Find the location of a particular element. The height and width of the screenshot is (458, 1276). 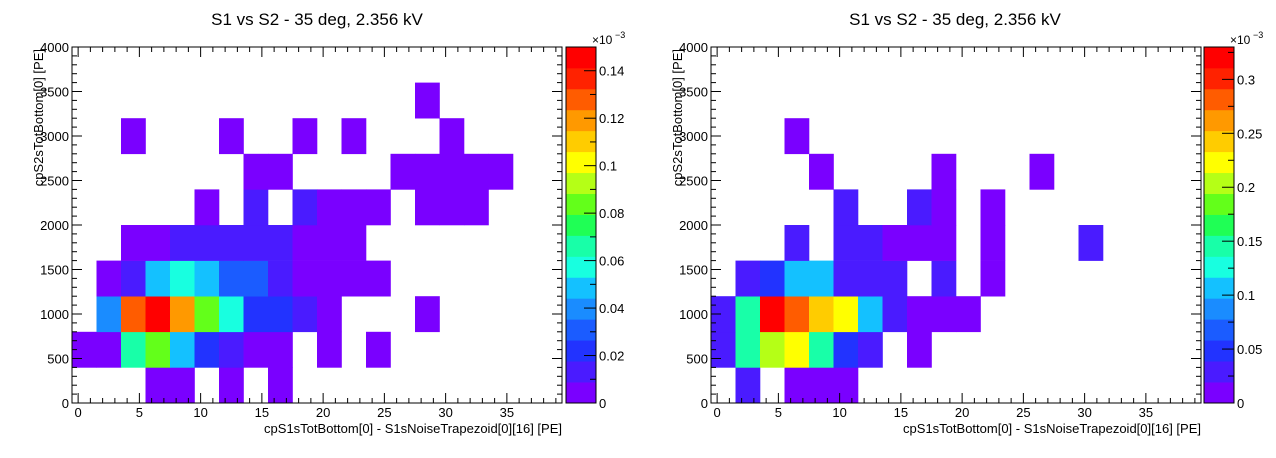

x-tick-label: 25 is located at coordinates (384, 412).